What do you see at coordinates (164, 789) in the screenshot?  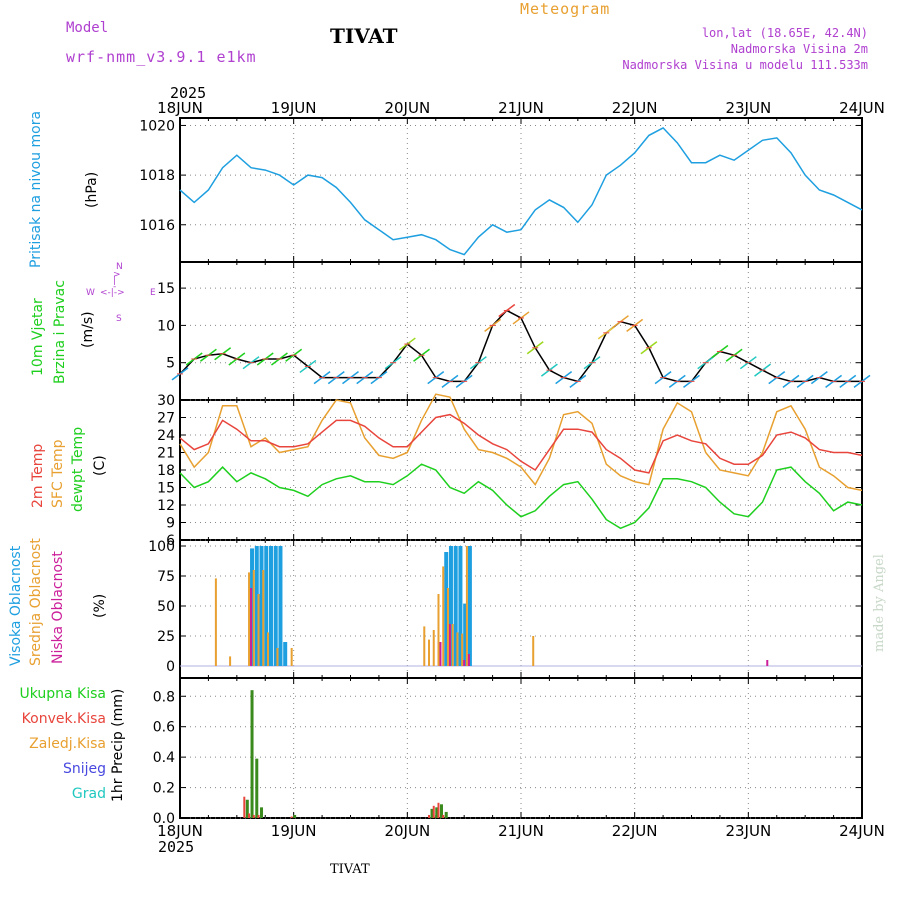 I see `y-tick-label: 0.2` at bounding box center [164, 789].